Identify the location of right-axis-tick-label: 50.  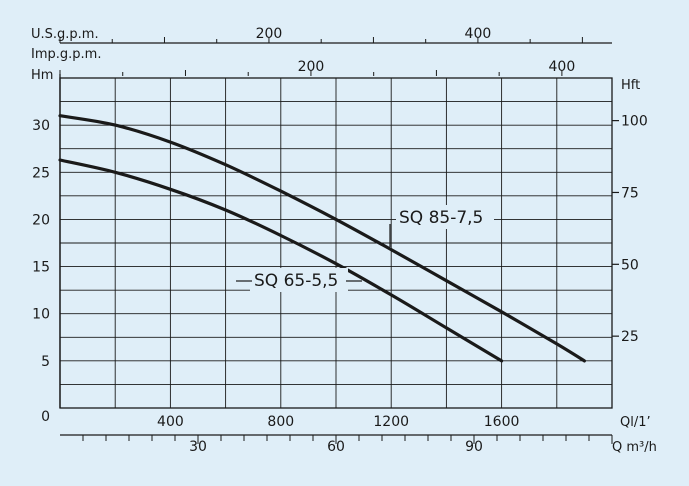
(630, 265).